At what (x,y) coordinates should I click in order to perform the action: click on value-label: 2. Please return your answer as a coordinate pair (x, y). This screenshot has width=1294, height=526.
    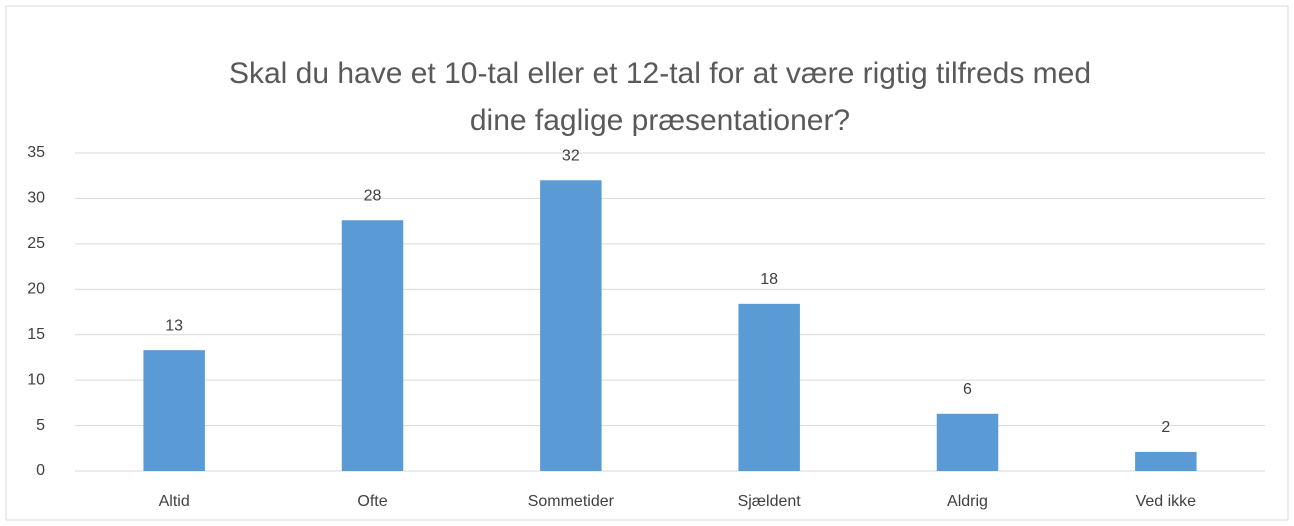
    Looking at the image, I should click on (1165, 427).